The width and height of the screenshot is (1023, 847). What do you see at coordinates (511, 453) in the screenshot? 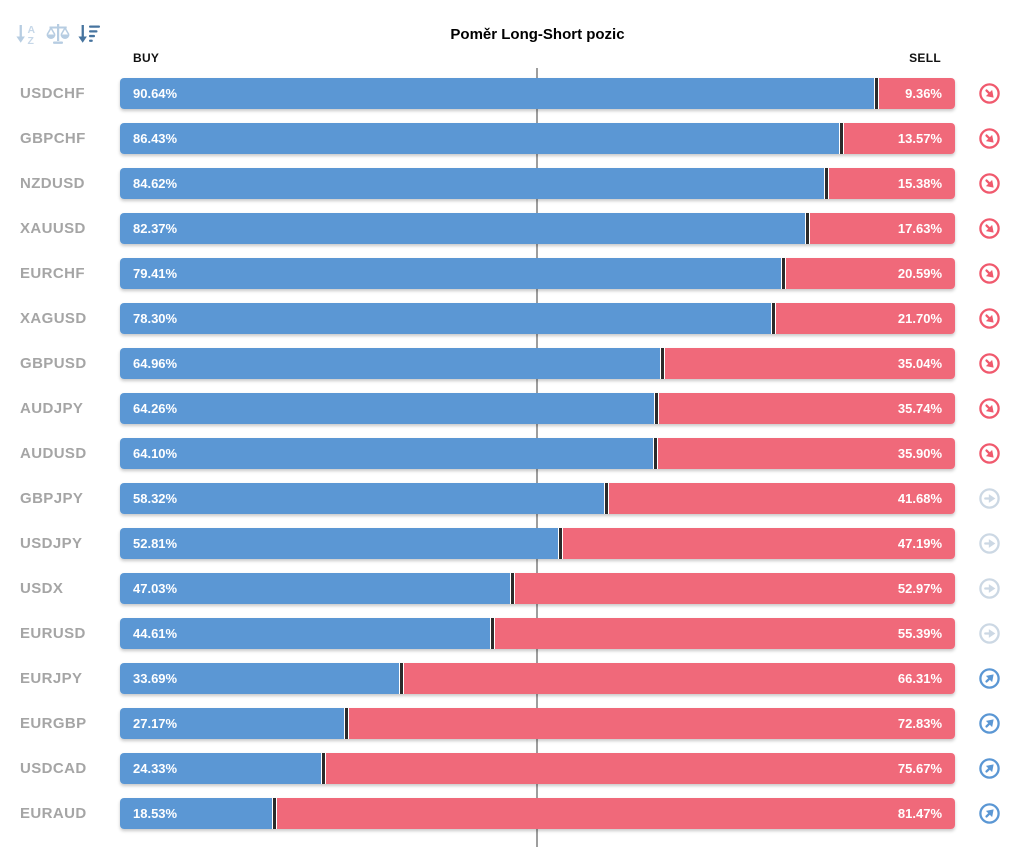
I see `chart-row: AUDUSD 64.10% 35.90%` at bounding box center [511, 453].